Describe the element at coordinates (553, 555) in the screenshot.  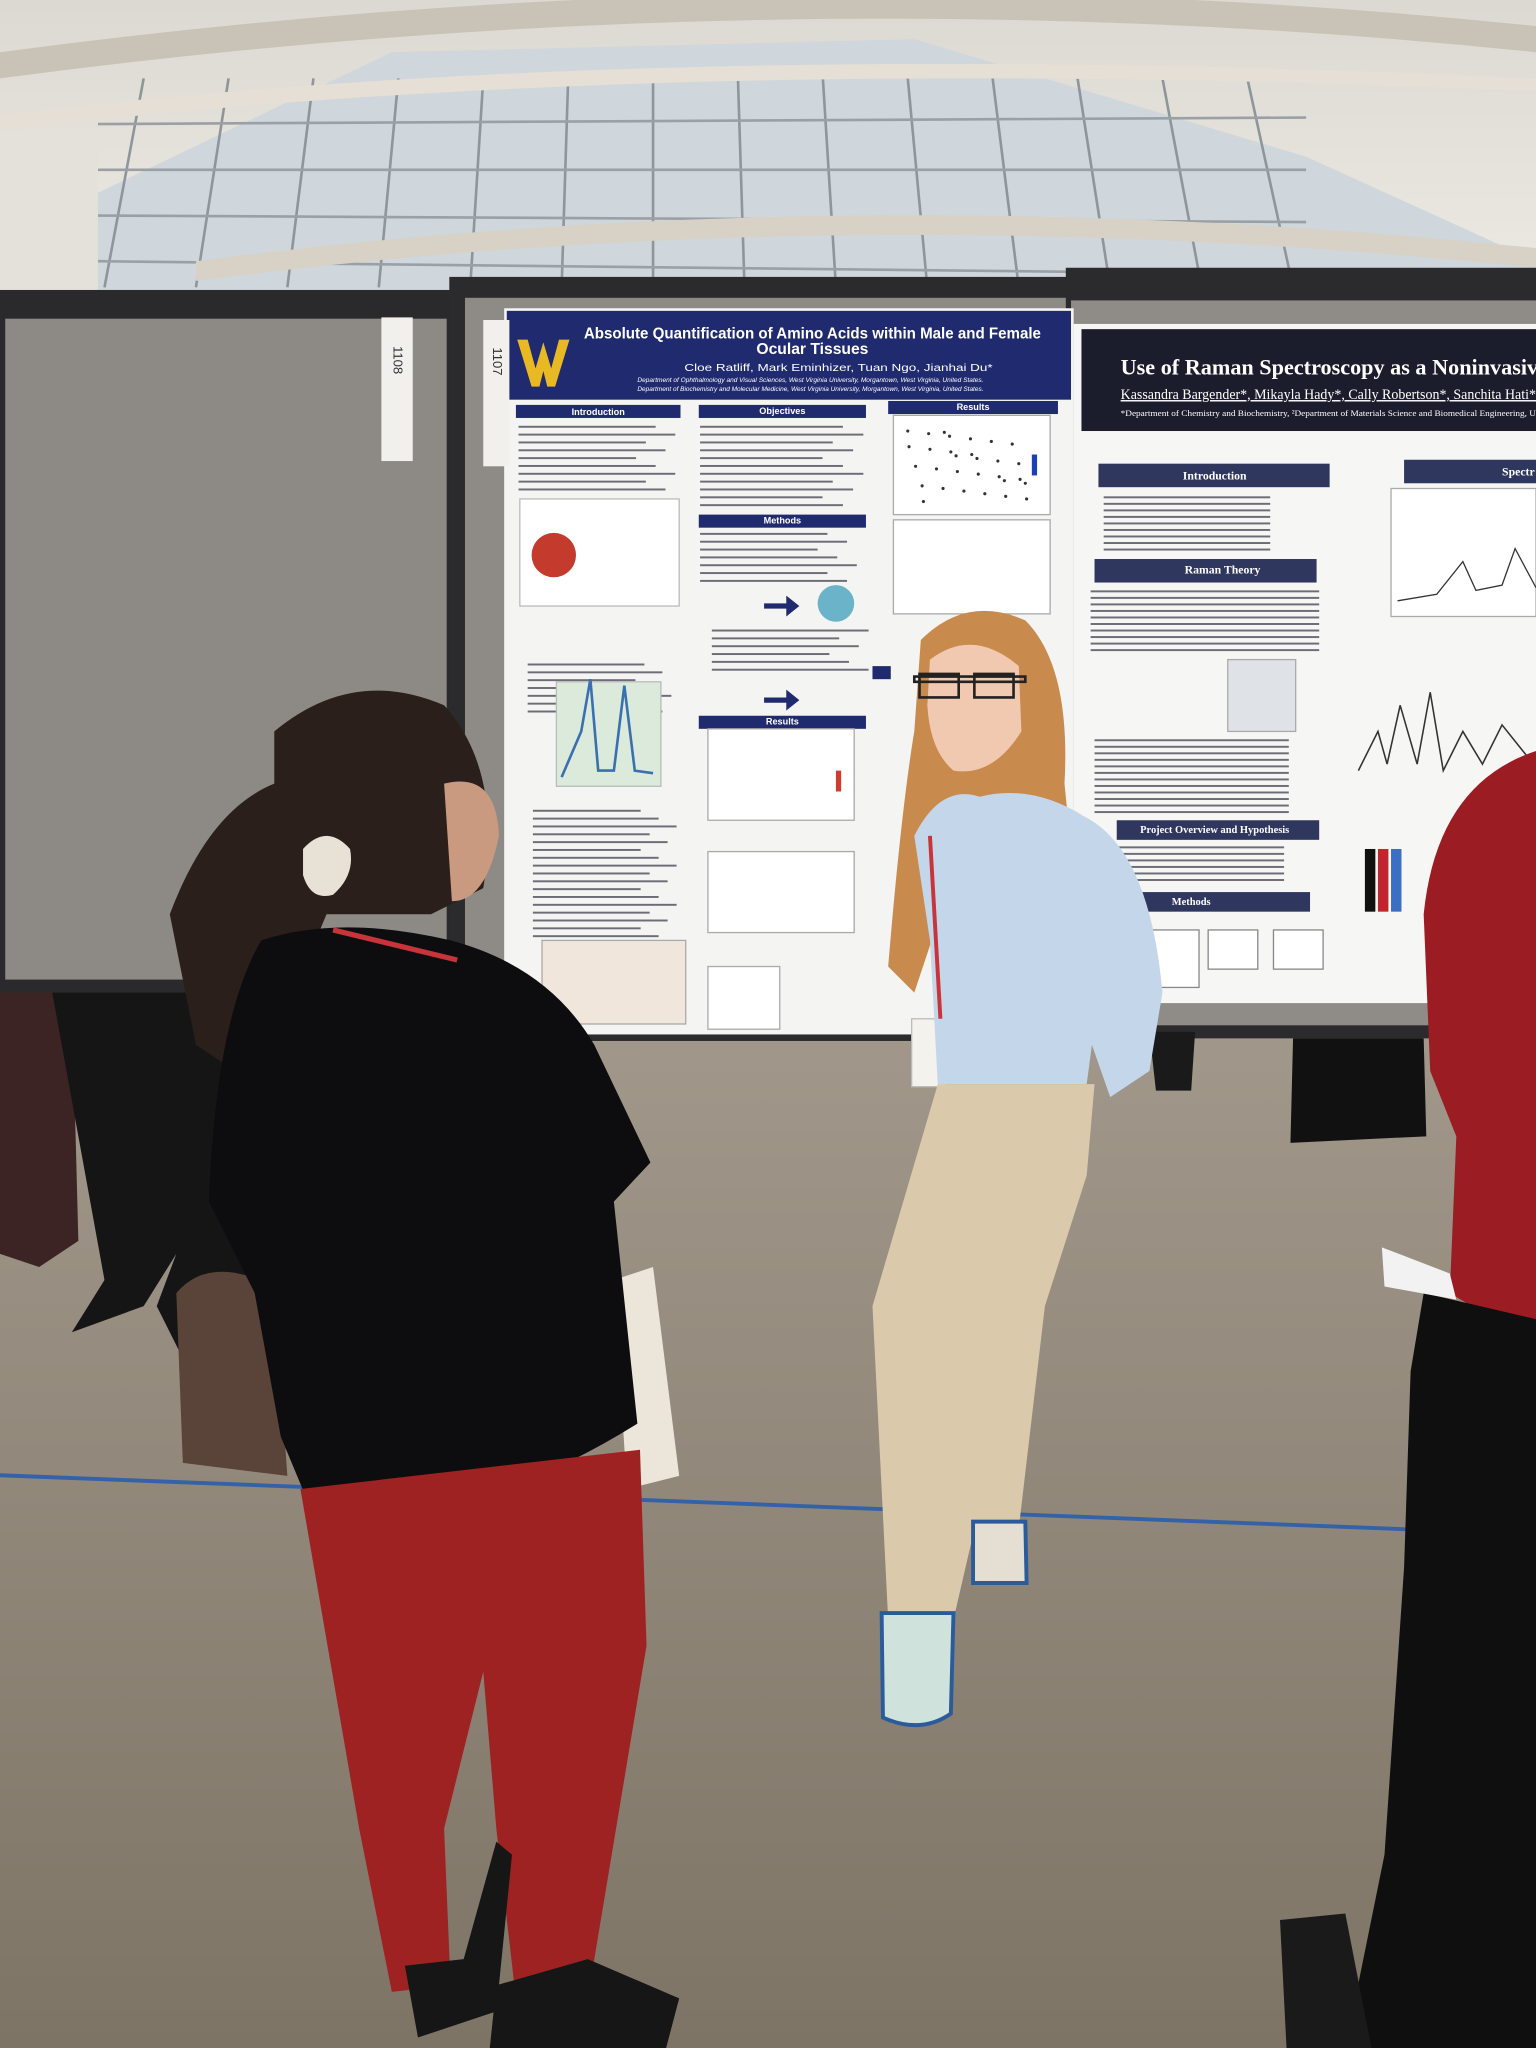
I see `eye-diagram` at that location.